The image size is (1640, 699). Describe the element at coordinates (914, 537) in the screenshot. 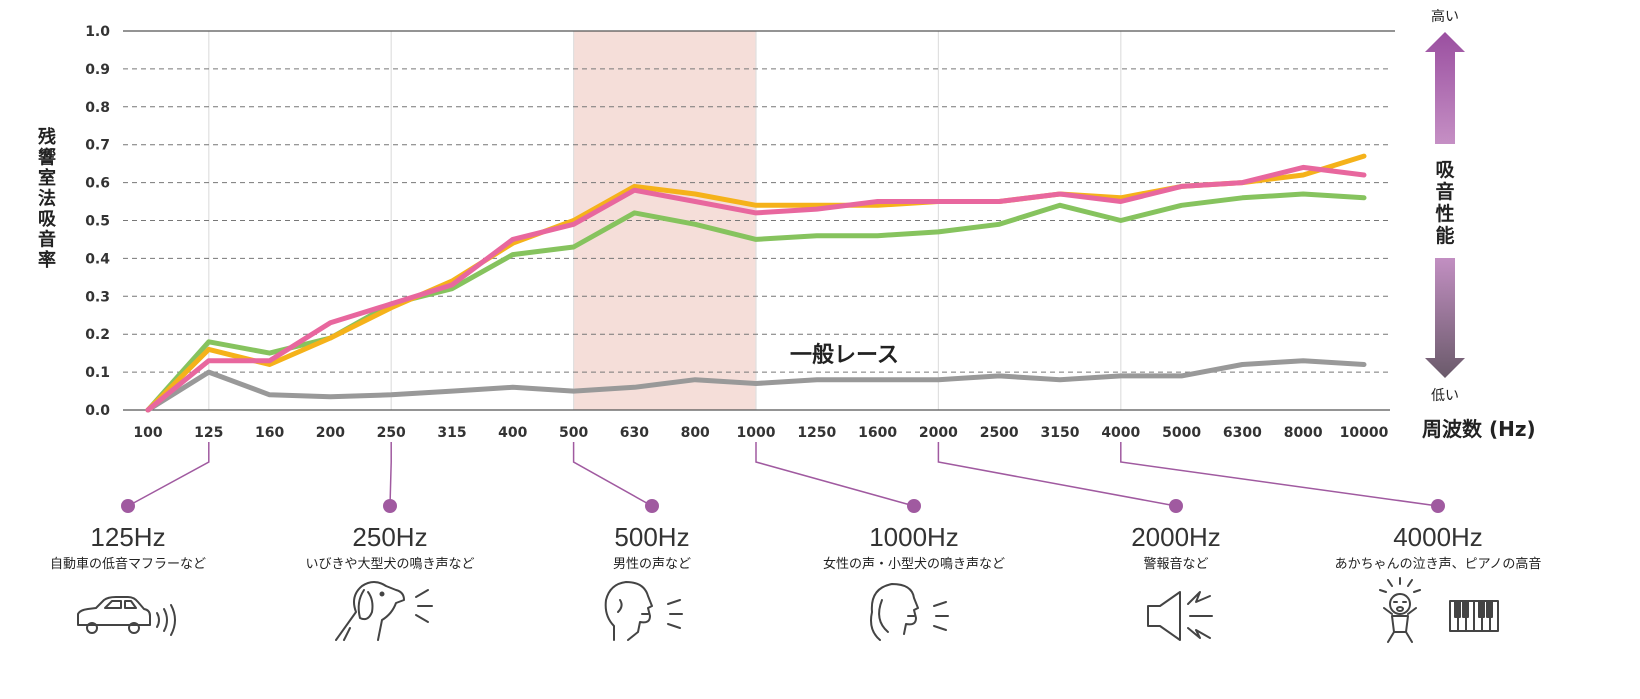

I see `frequency-label: 1000Hz` at that location.